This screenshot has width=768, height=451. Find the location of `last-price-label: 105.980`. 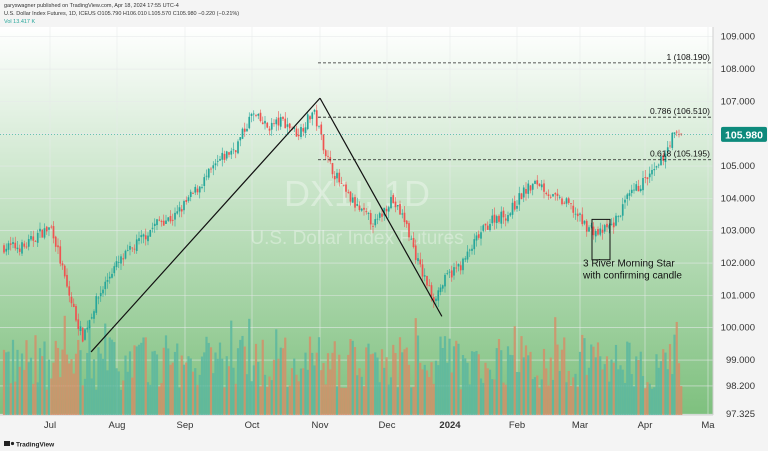

last-price-label: 105.980 is located at coordinates (744, 135).